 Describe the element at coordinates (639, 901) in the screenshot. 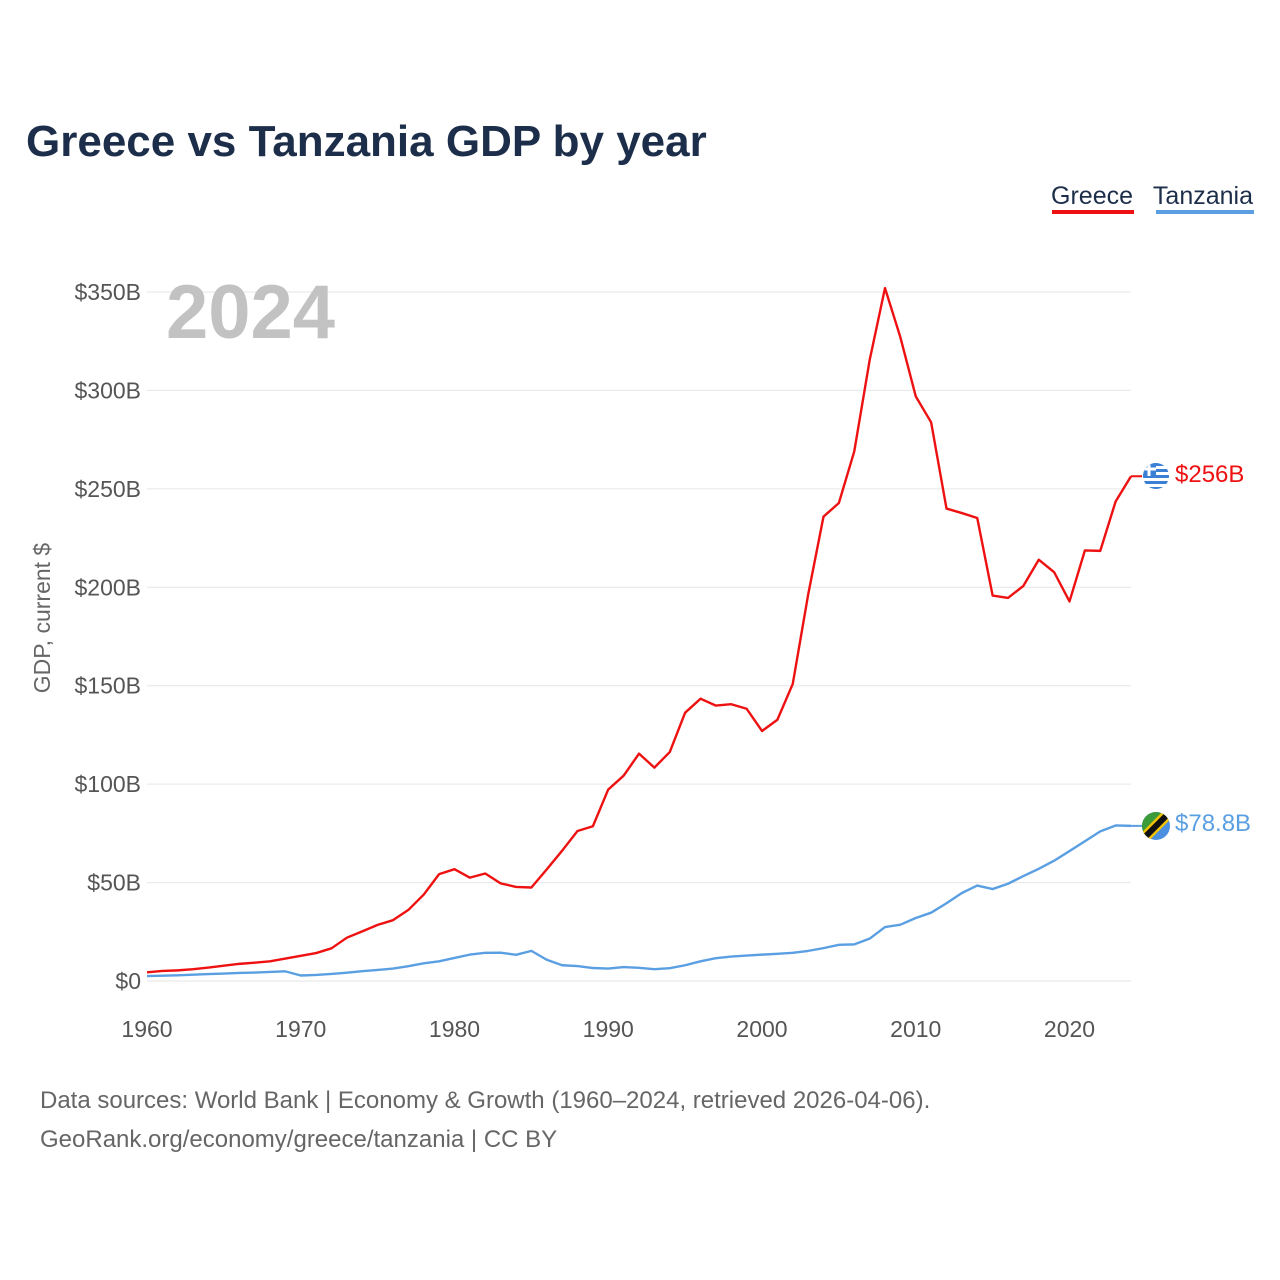

I see `series-line-tanzania` at that location.